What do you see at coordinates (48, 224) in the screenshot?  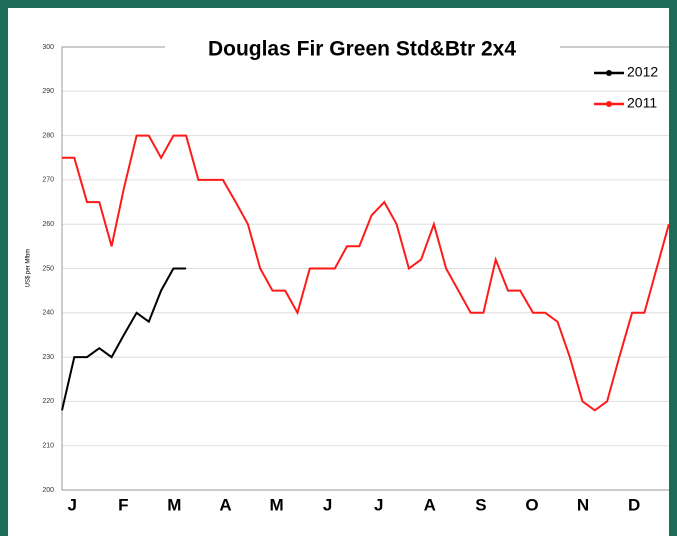 I see `y-tick-label: 260` at bounding box center [48, 224].